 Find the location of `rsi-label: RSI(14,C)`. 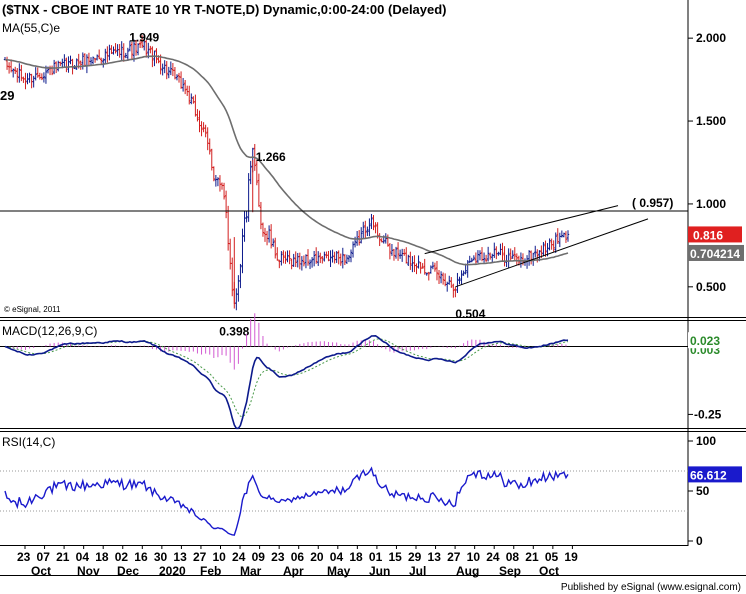

rsi-label: RSI(14,C) is located at coordinates (28, 442).